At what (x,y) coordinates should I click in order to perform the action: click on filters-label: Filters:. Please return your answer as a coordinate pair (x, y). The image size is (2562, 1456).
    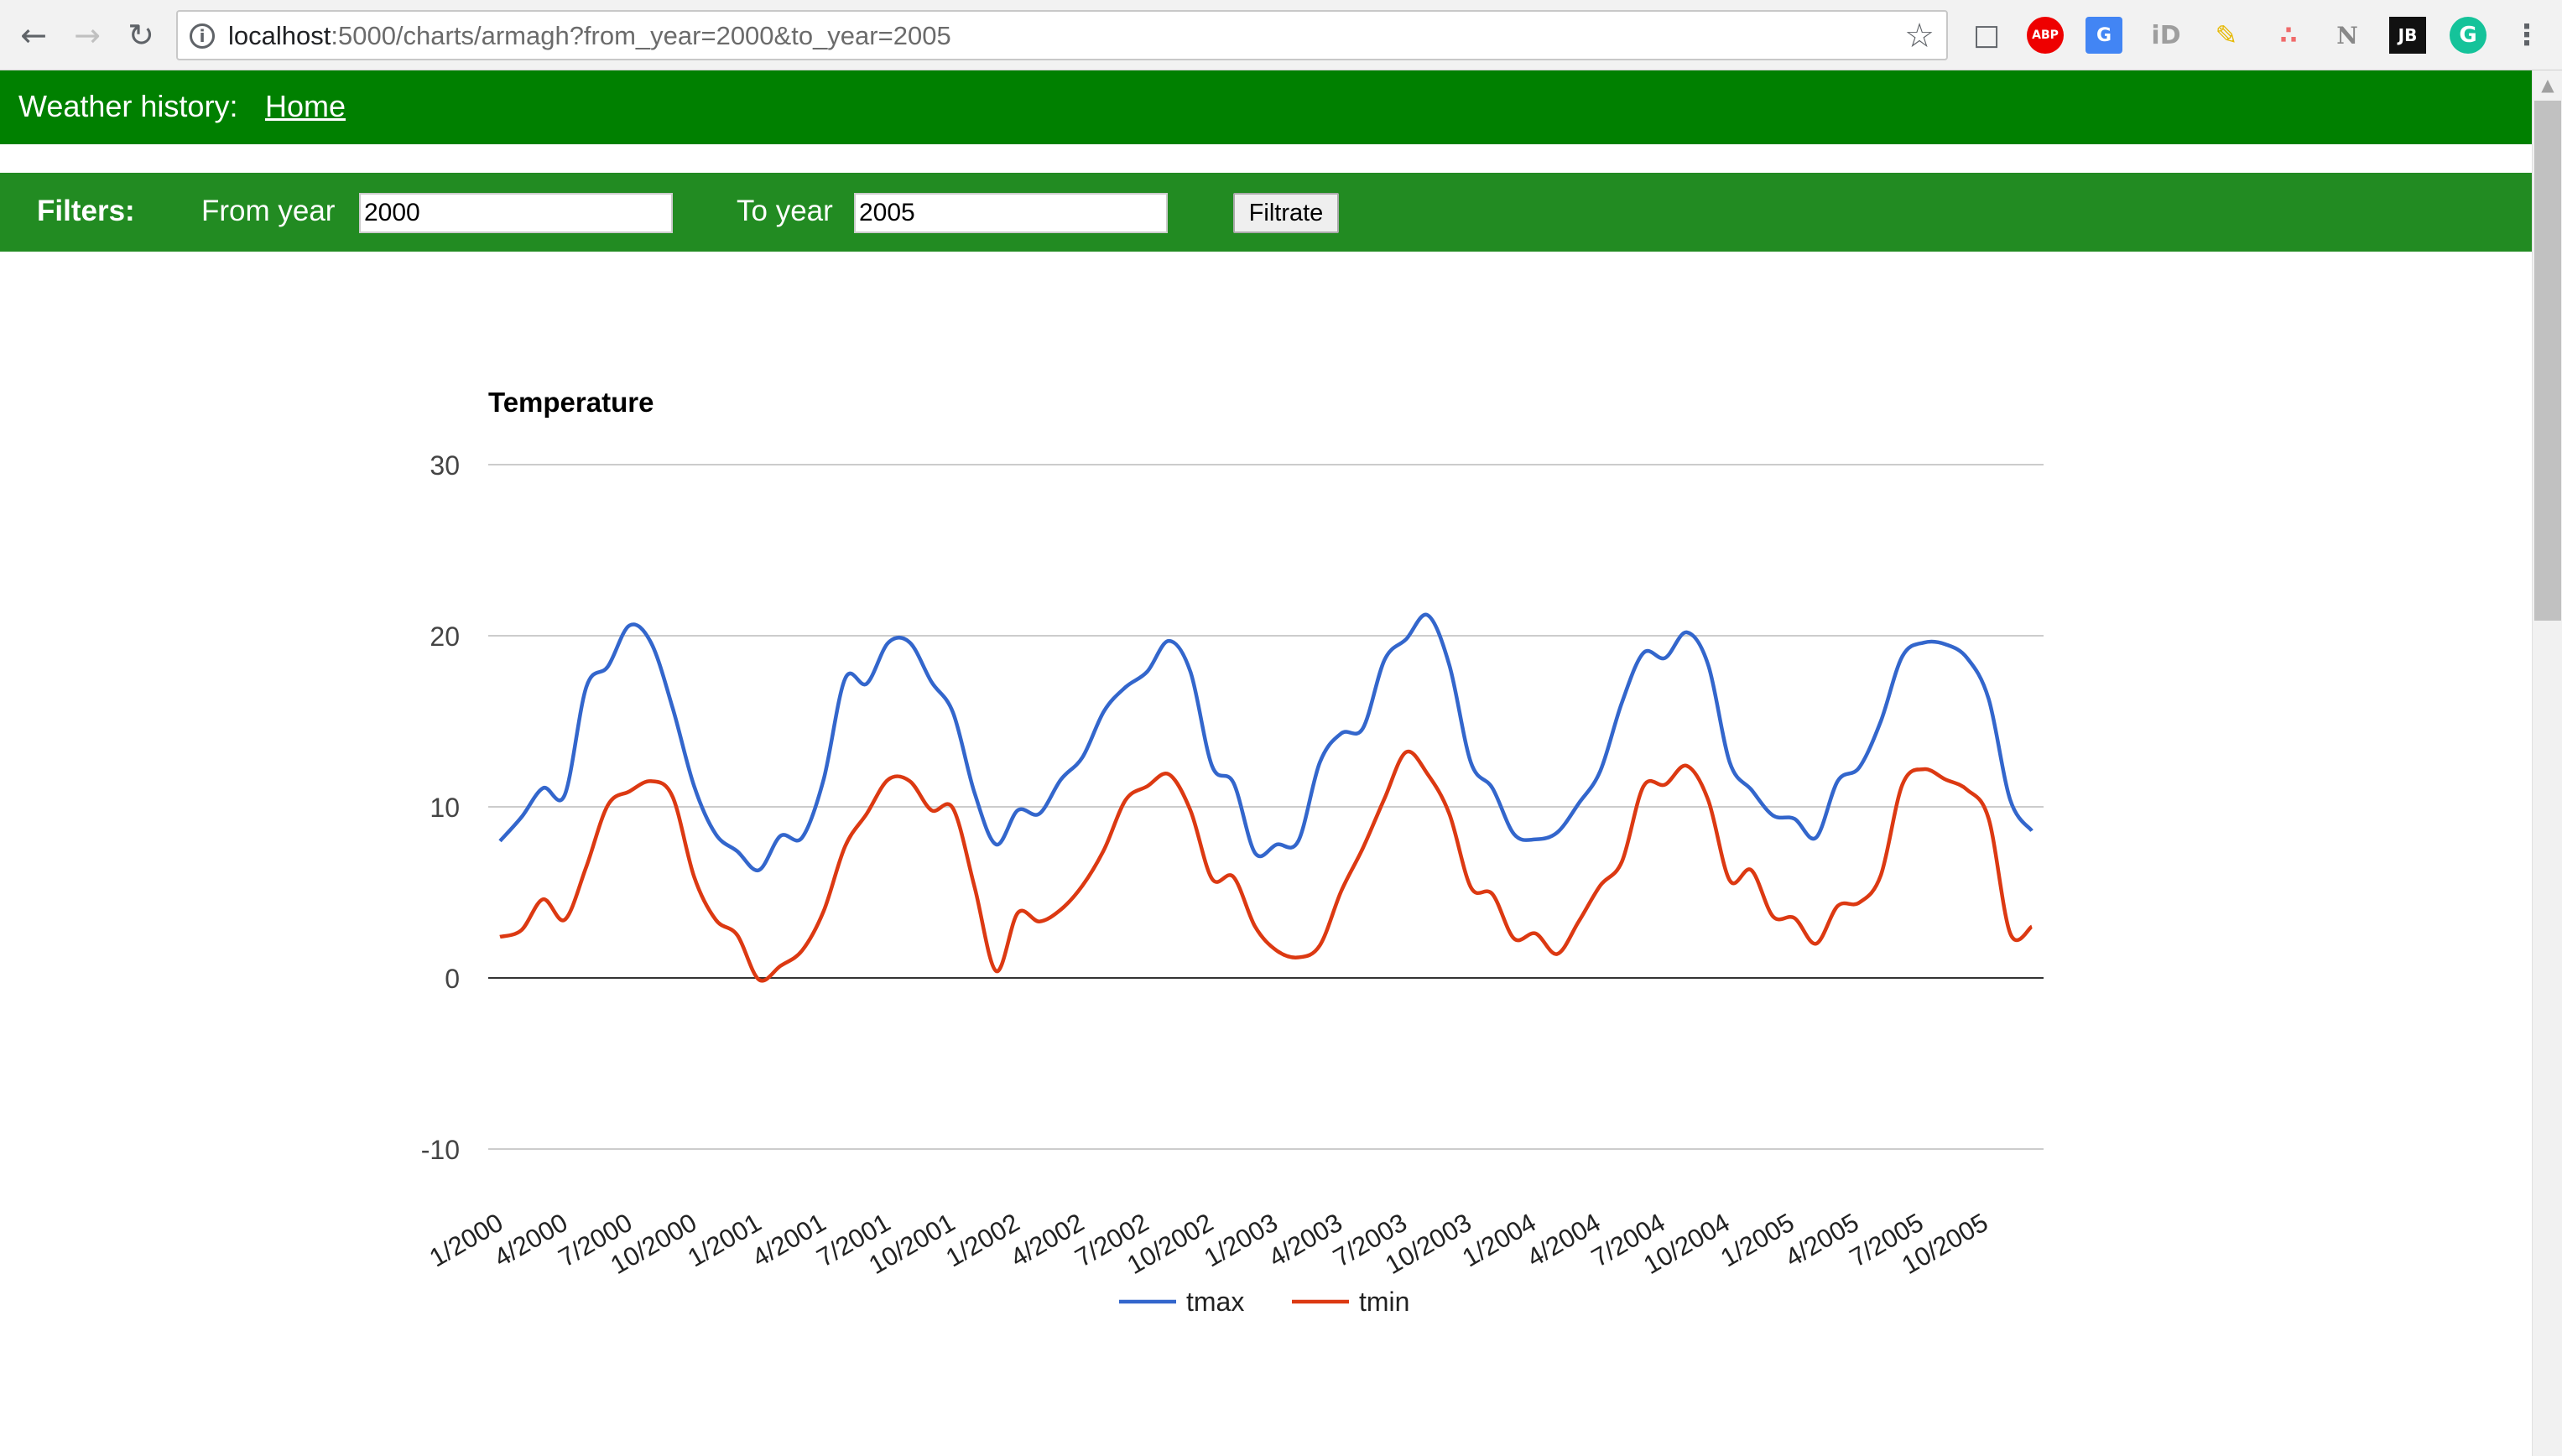
    Looking at the image, I should click on (86, 211).